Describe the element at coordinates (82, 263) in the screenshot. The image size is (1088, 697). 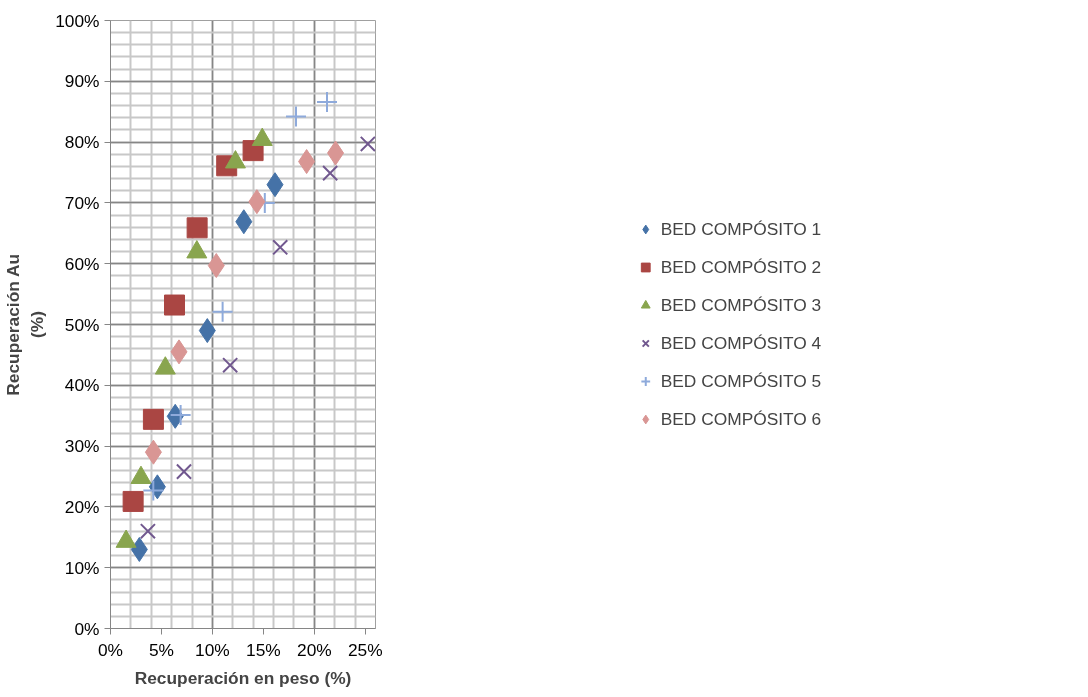
I see `y-tick-label: 60%` at that location.